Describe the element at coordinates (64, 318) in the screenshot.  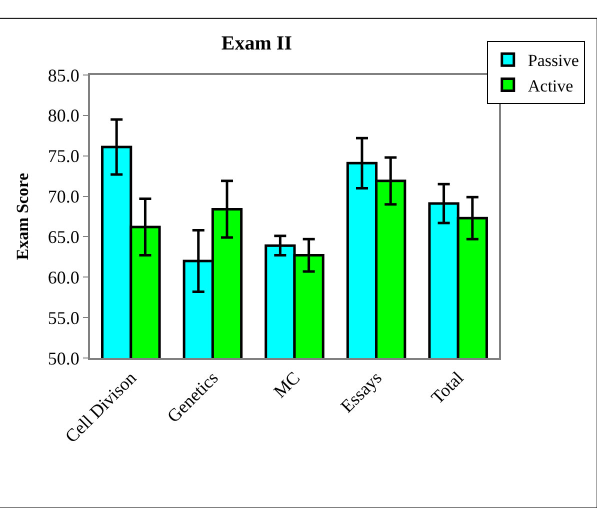
I see `y-tick-label: 55.0` at that location.